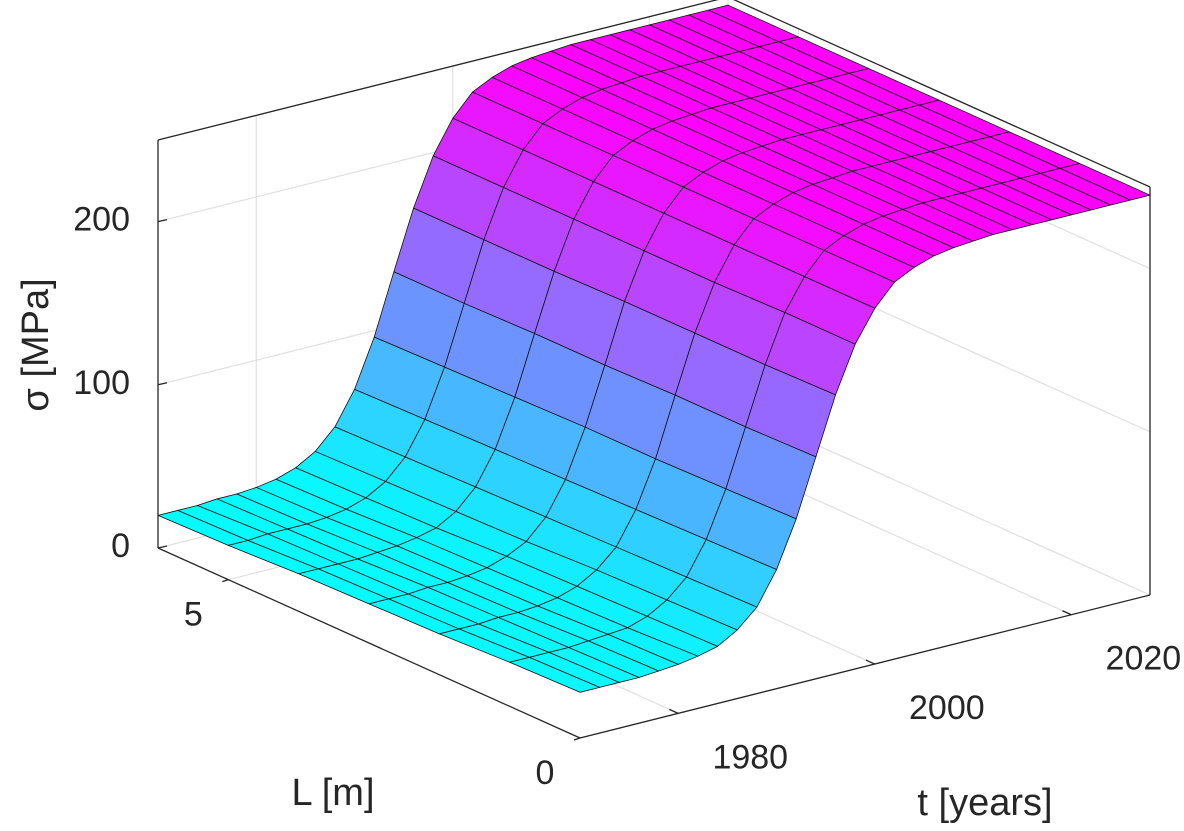 Image resolution: width=1184 pixels, height=831 pixels. What do you see at coordinates (947, 708) in the screenshot?
I see `x-tick-label: 2000` at bounding box center [947, 708].